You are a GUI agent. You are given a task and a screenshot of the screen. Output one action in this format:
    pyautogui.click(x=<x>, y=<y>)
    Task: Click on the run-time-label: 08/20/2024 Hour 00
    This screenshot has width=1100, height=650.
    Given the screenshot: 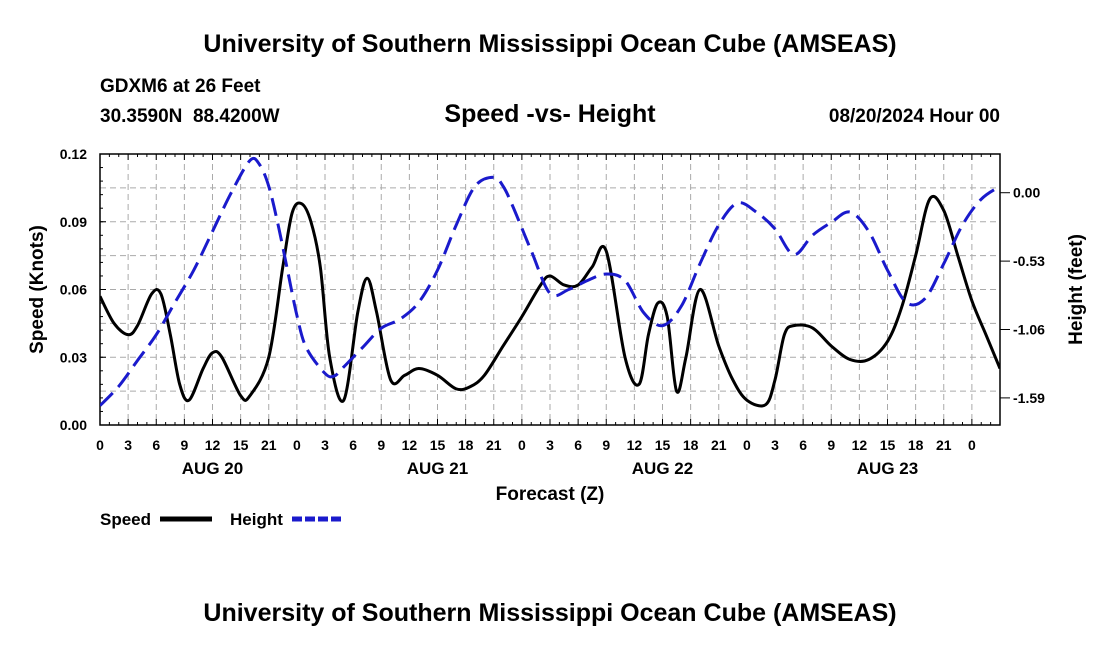 What is the action you would take?
    pyautogui.click(x=914, y=116)
    